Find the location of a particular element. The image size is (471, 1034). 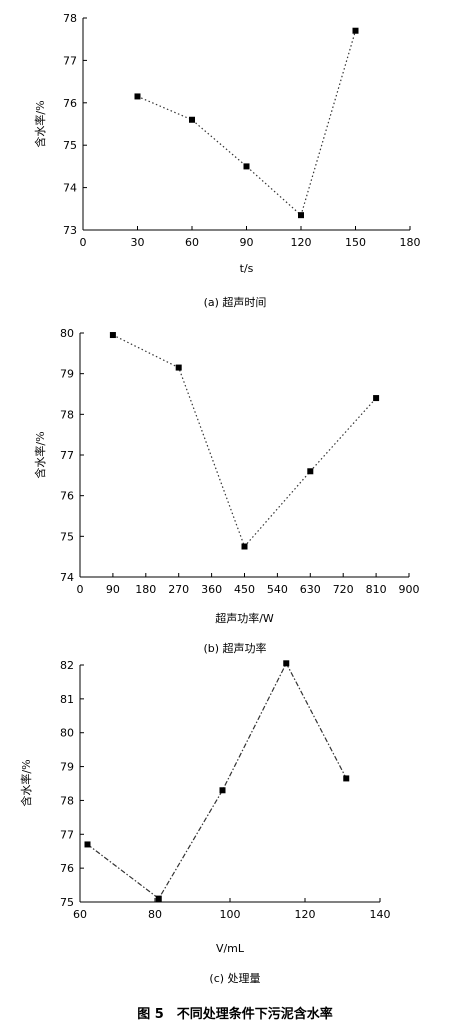

x-tick-label: 540 is located at coordinates (277, 589).